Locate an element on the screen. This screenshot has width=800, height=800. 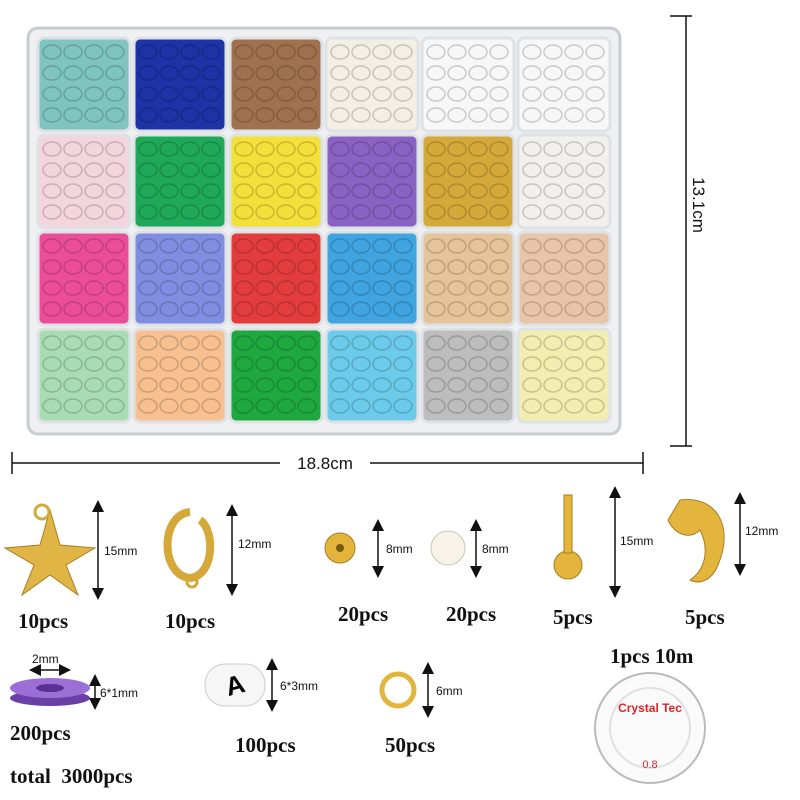
size: 8mm is located at coordinates (399, 549).